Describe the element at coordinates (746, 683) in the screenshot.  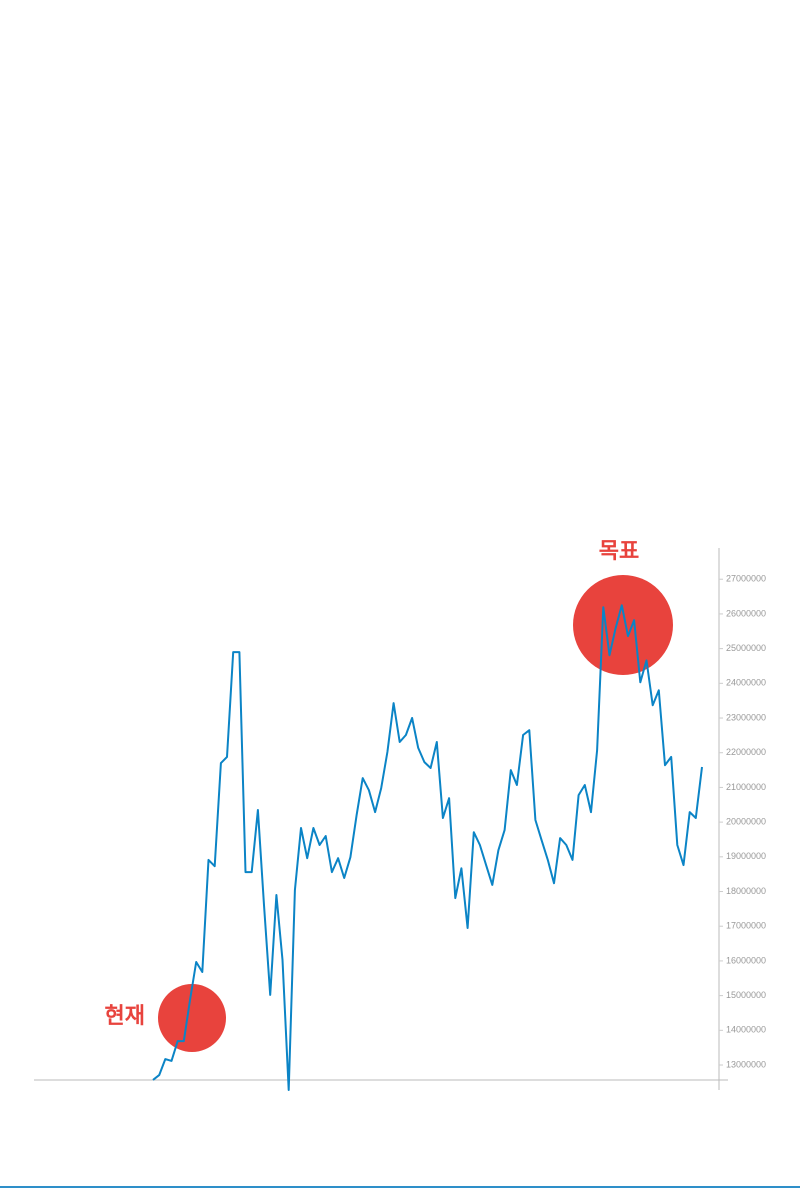
I see `y-tick-label: 24000000` at that location.